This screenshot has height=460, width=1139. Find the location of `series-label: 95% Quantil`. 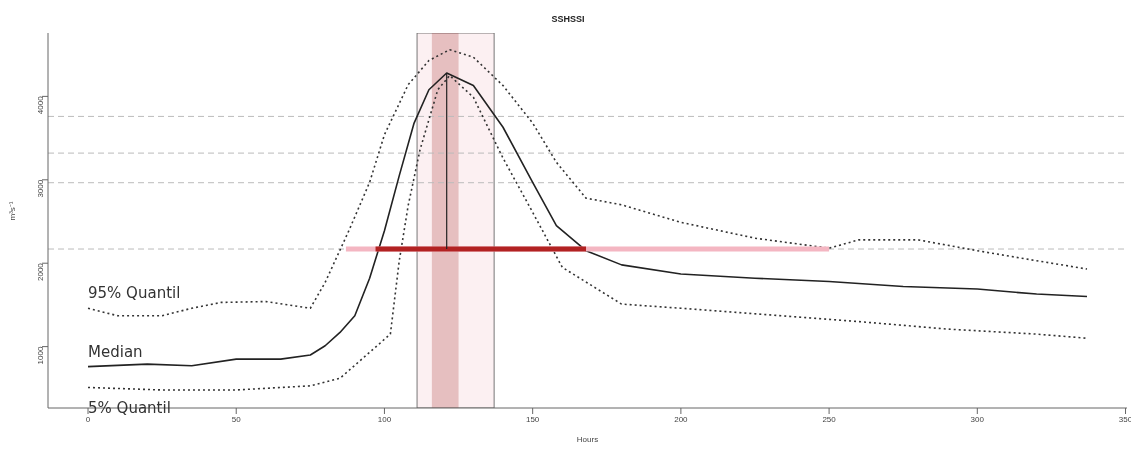

series-label: 95% Quantil is located at coordinates (134, 293).